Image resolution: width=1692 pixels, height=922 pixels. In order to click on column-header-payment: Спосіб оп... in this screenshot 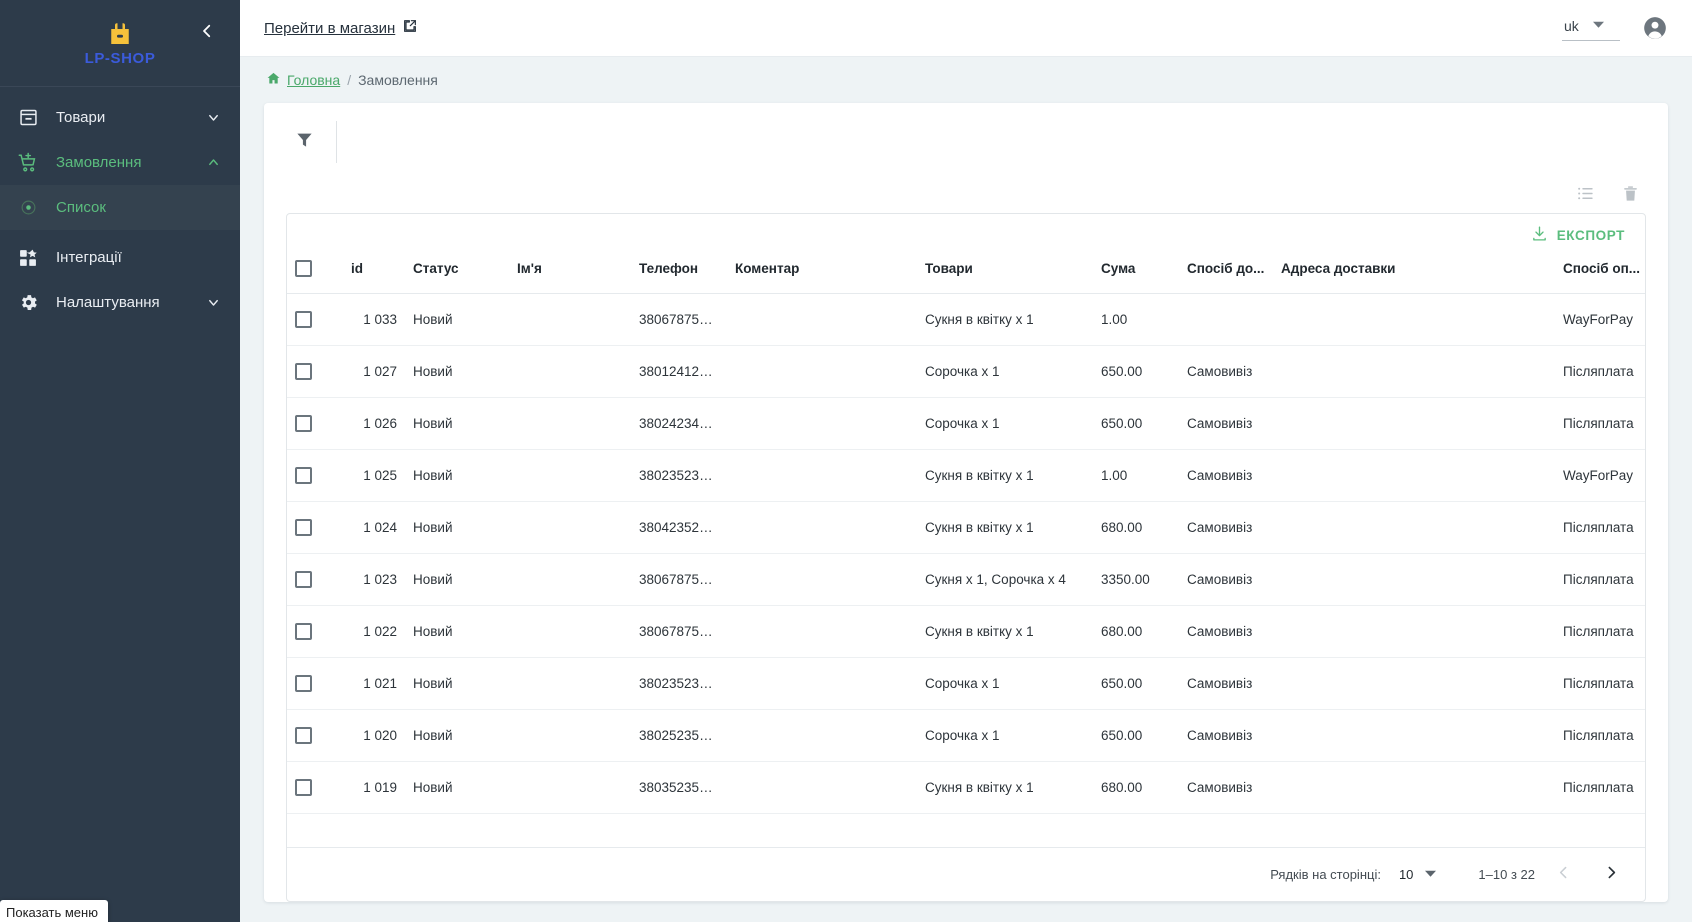, I will do `click(1600, 273)`.